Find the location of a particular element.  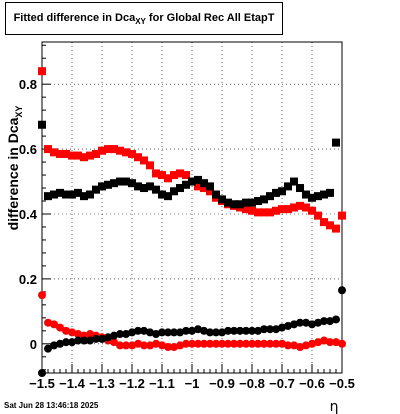

x-tick-label: −0.9 is located at coordinates (222, 383).